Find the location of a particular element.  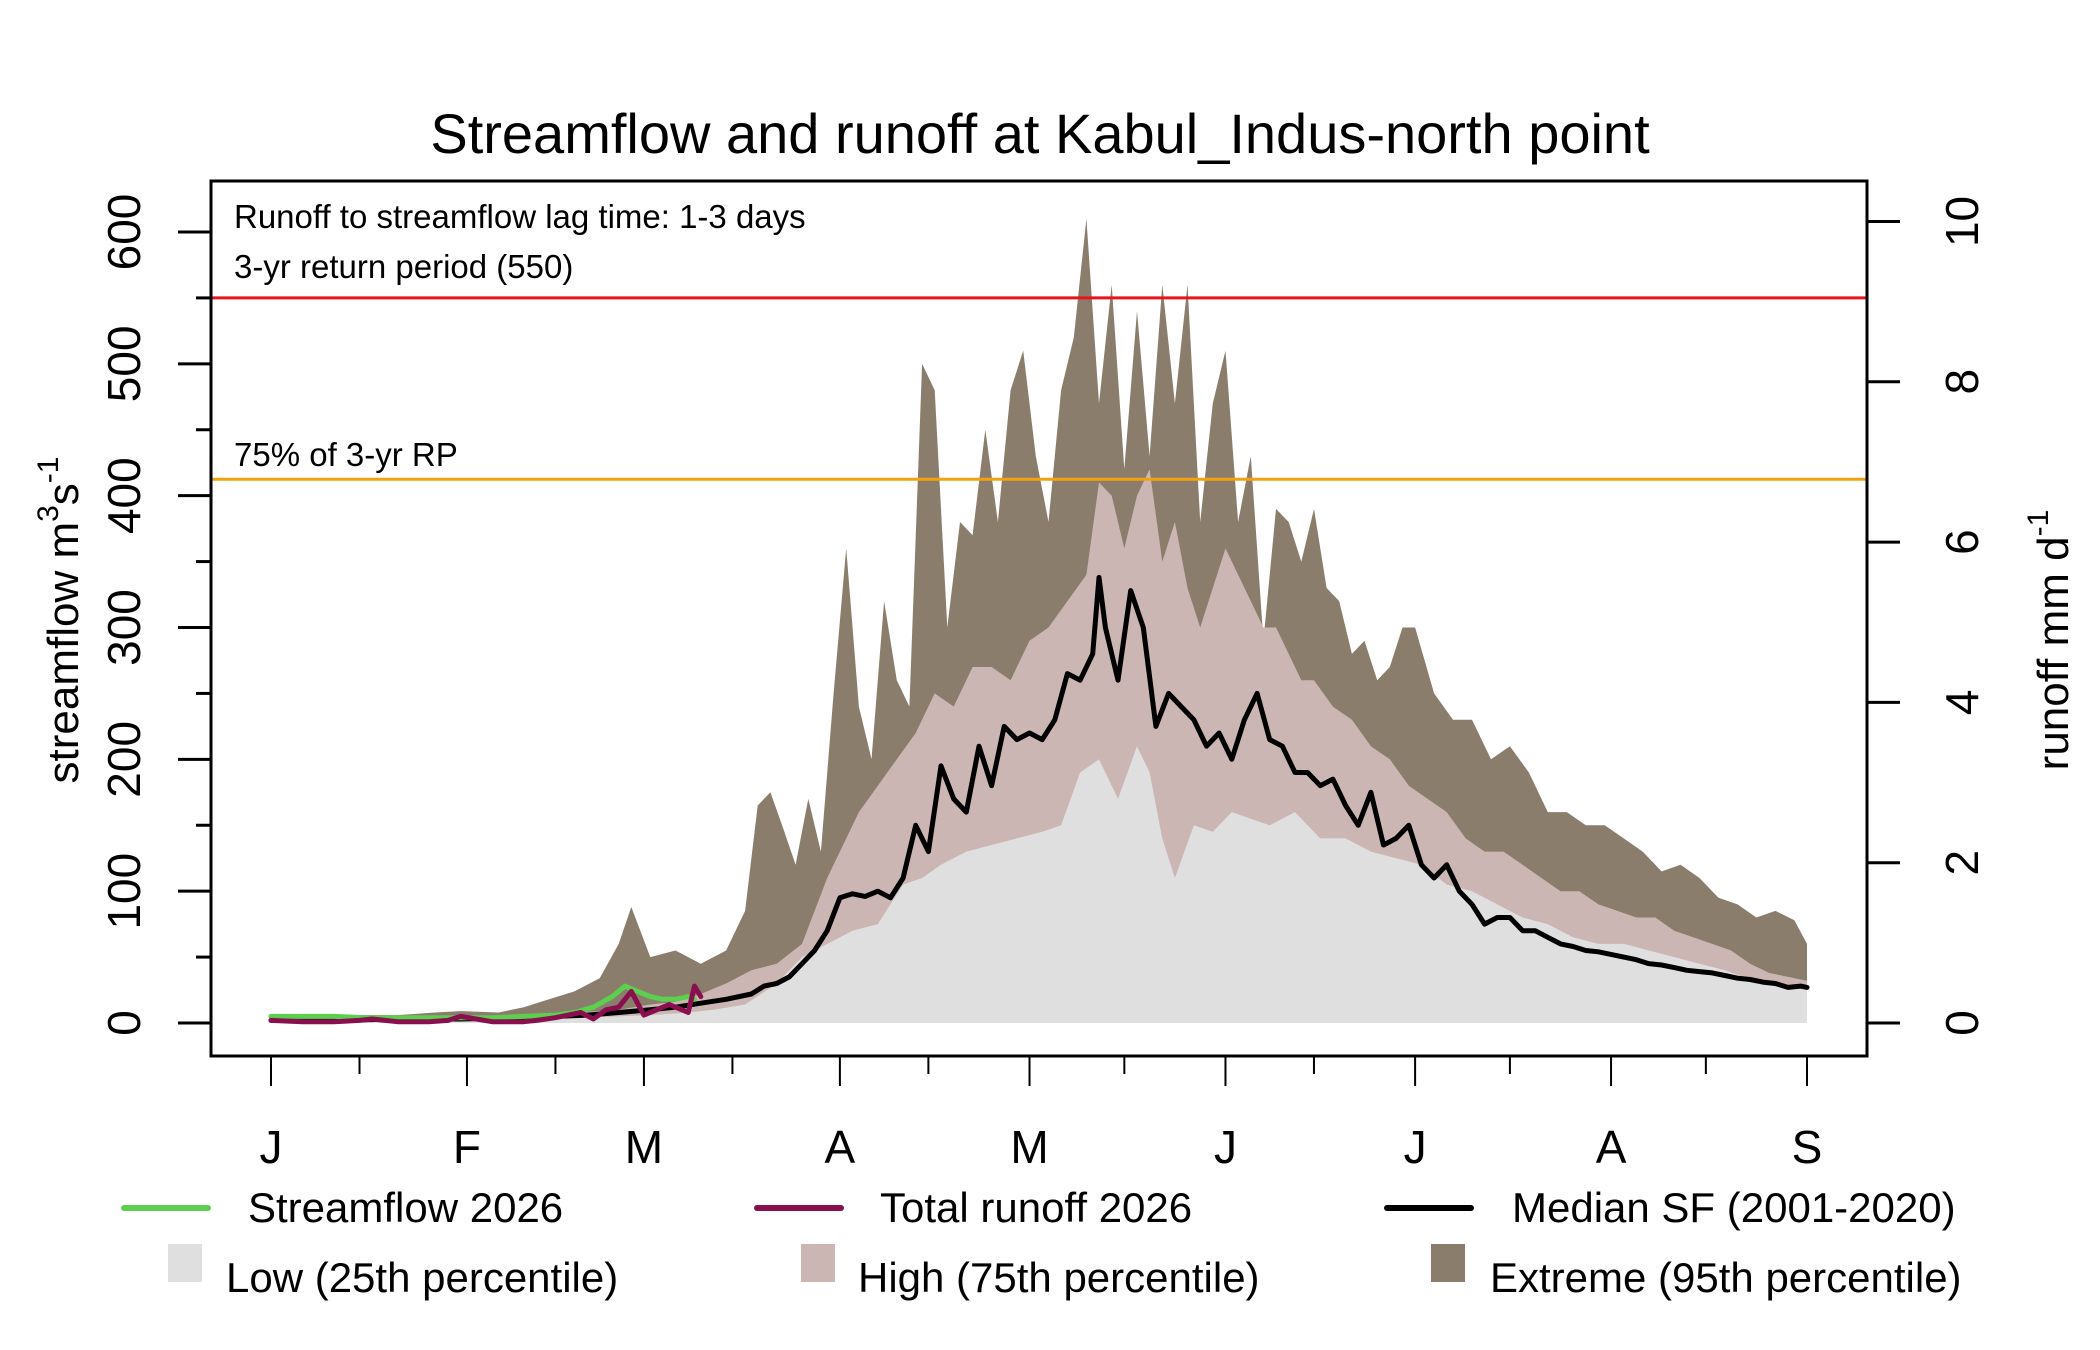

legend-label: Streamflow 2026 is located at coordinates (405, 1207).